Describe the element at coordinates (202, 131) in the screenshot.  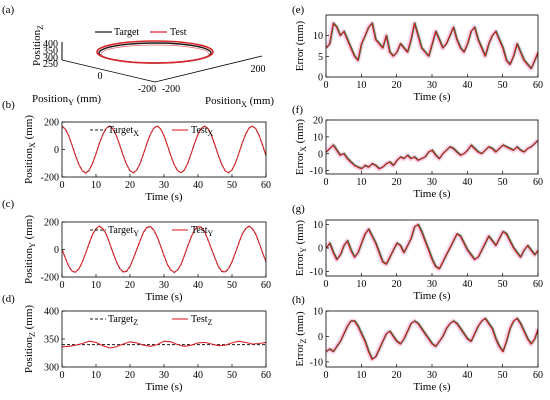
I see `legend-test-label: TestX` at that location.